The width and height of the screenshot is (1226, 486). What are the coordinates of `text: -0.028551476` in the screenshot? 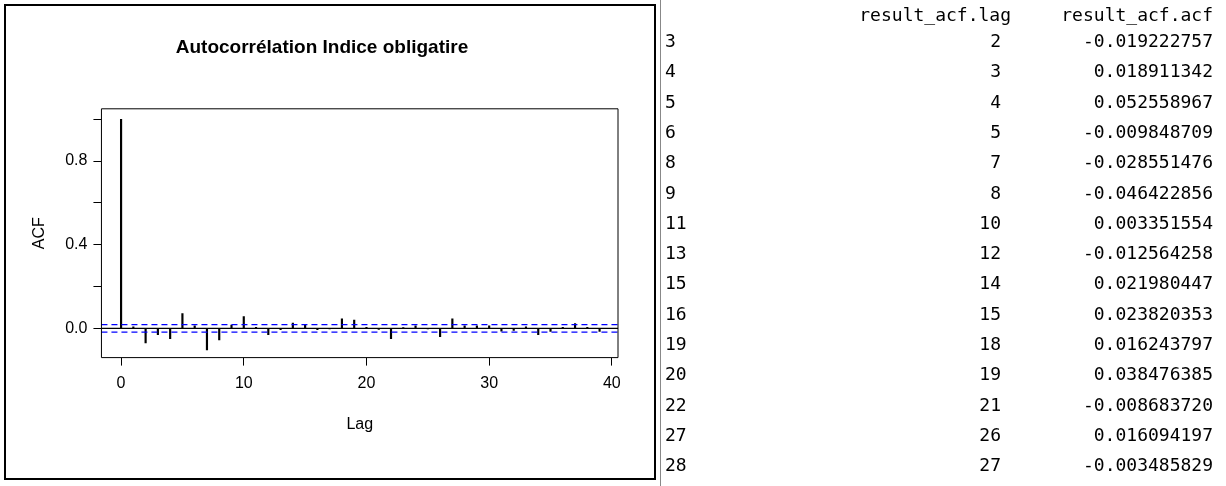 It's located at (1147, 162).